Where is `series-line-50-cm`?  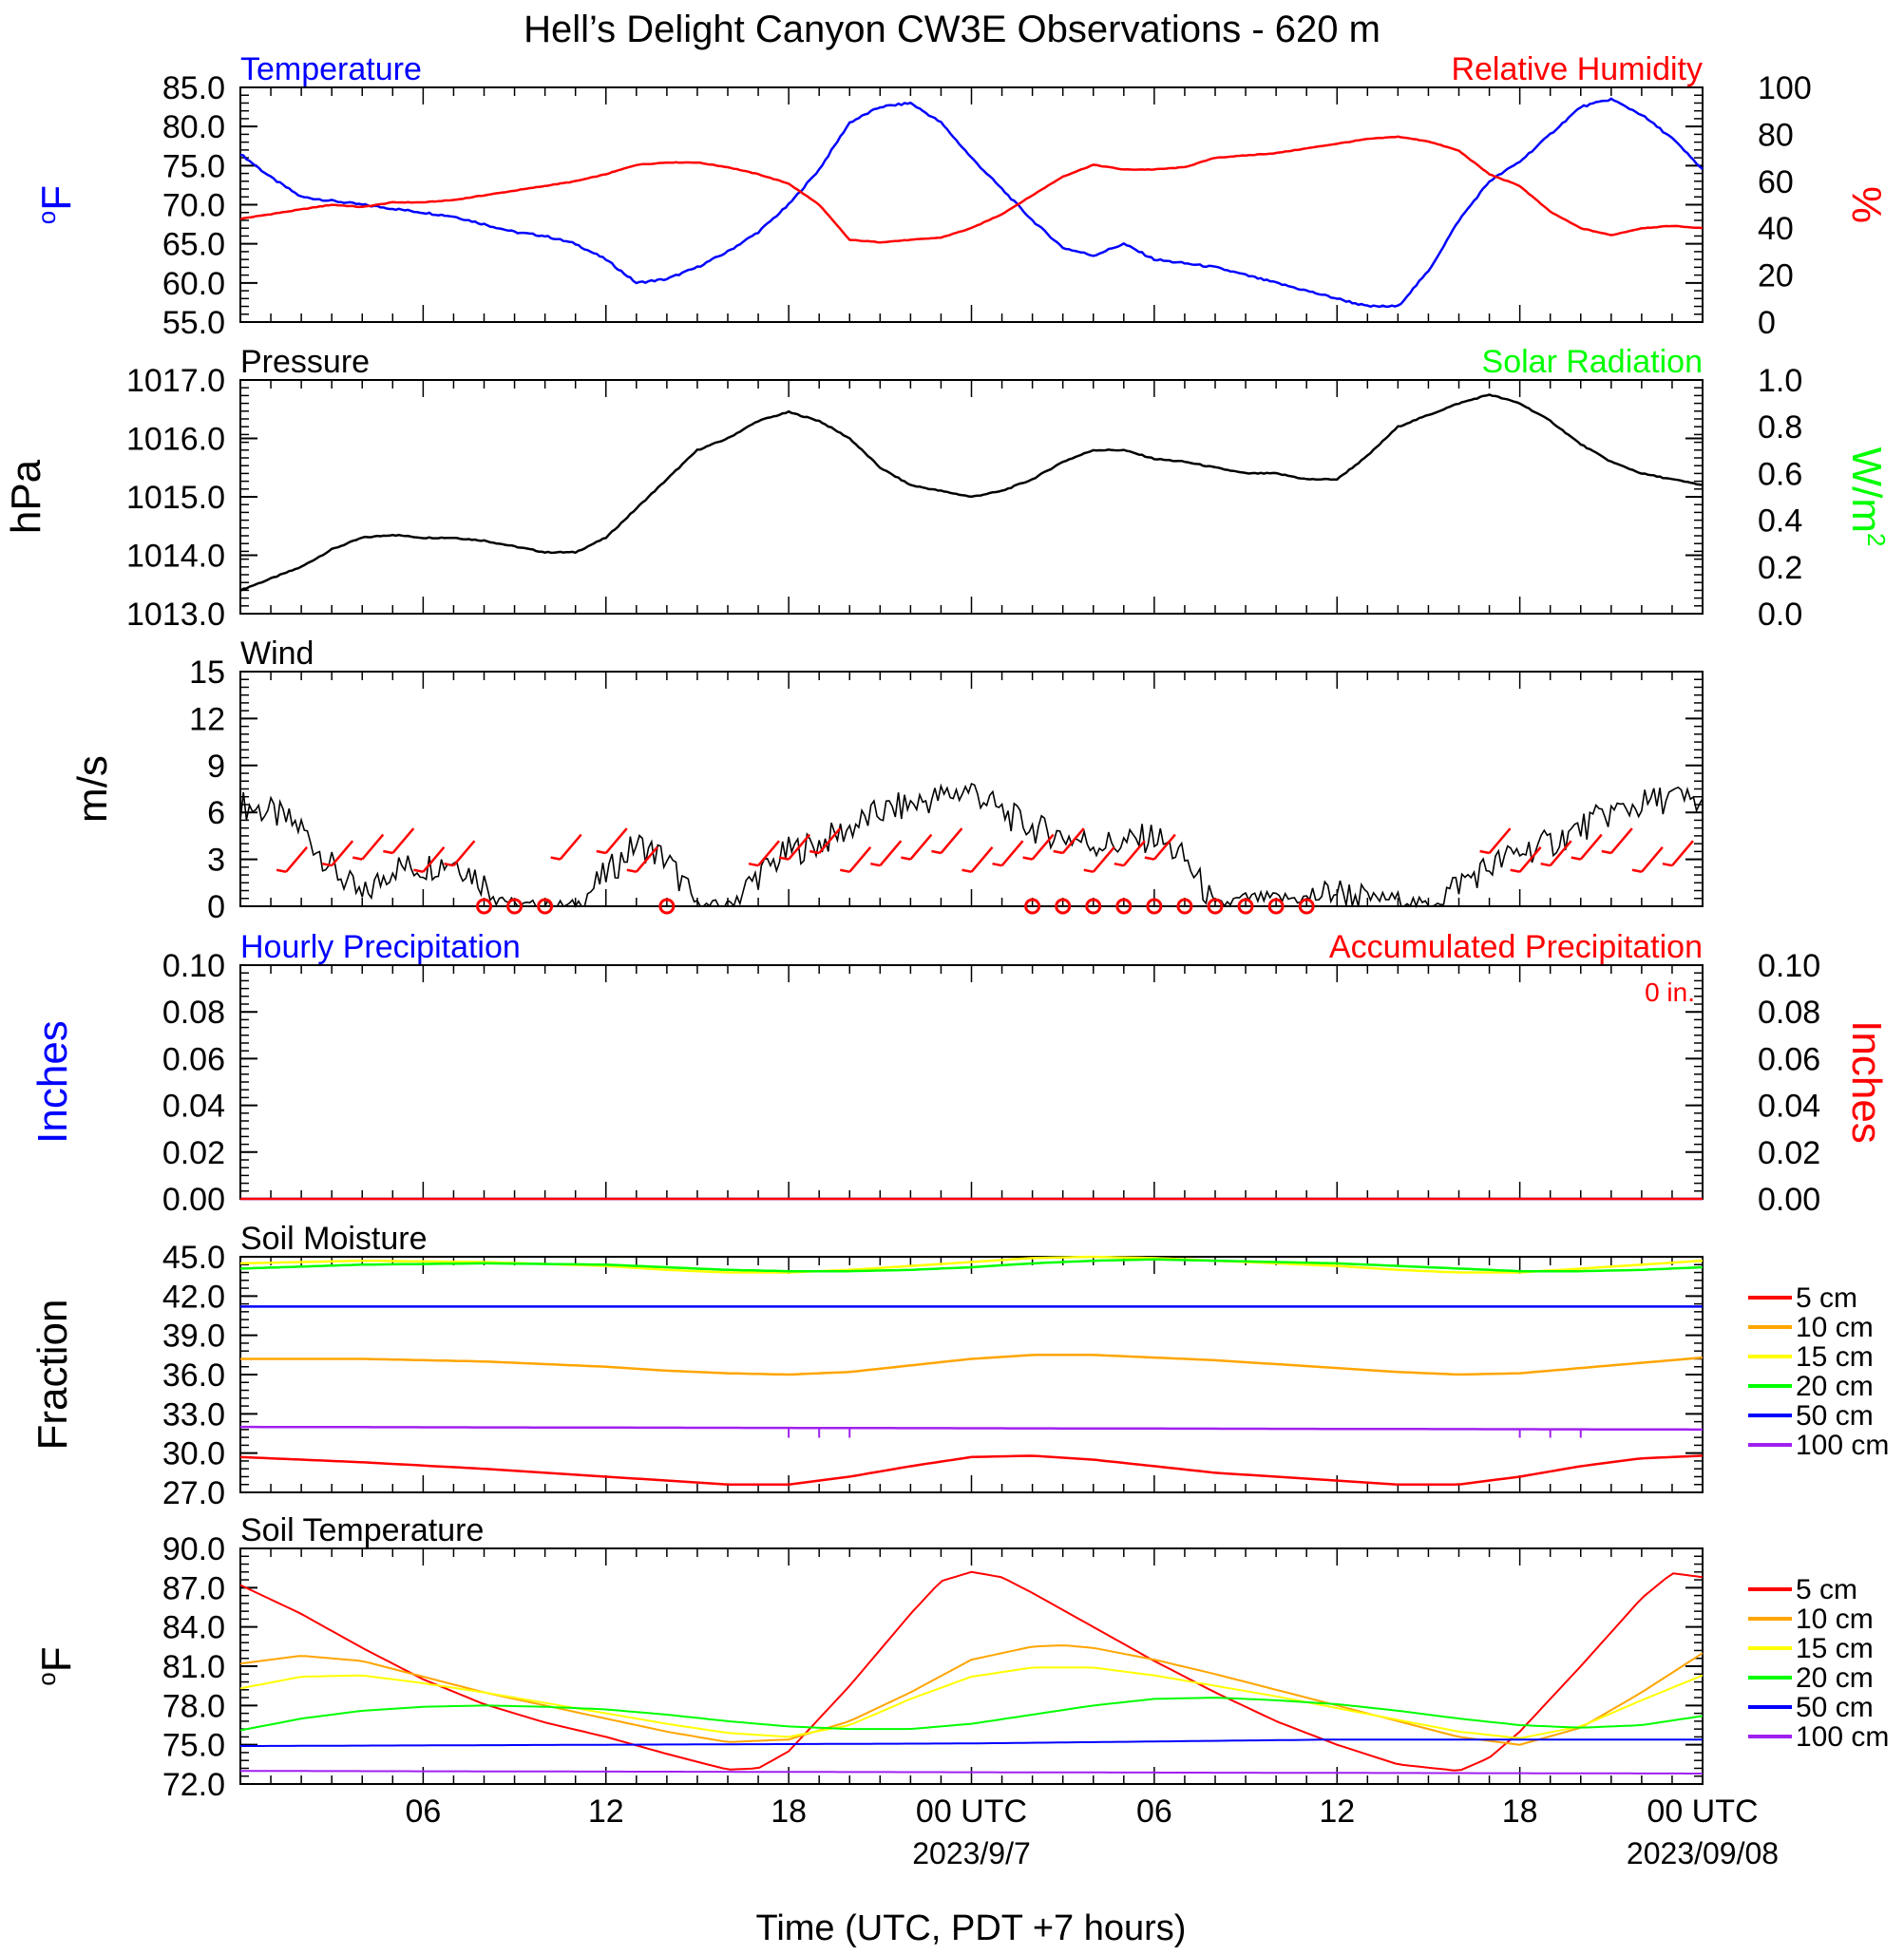 series-line-50-cm is located at coordinates (971, 1742).